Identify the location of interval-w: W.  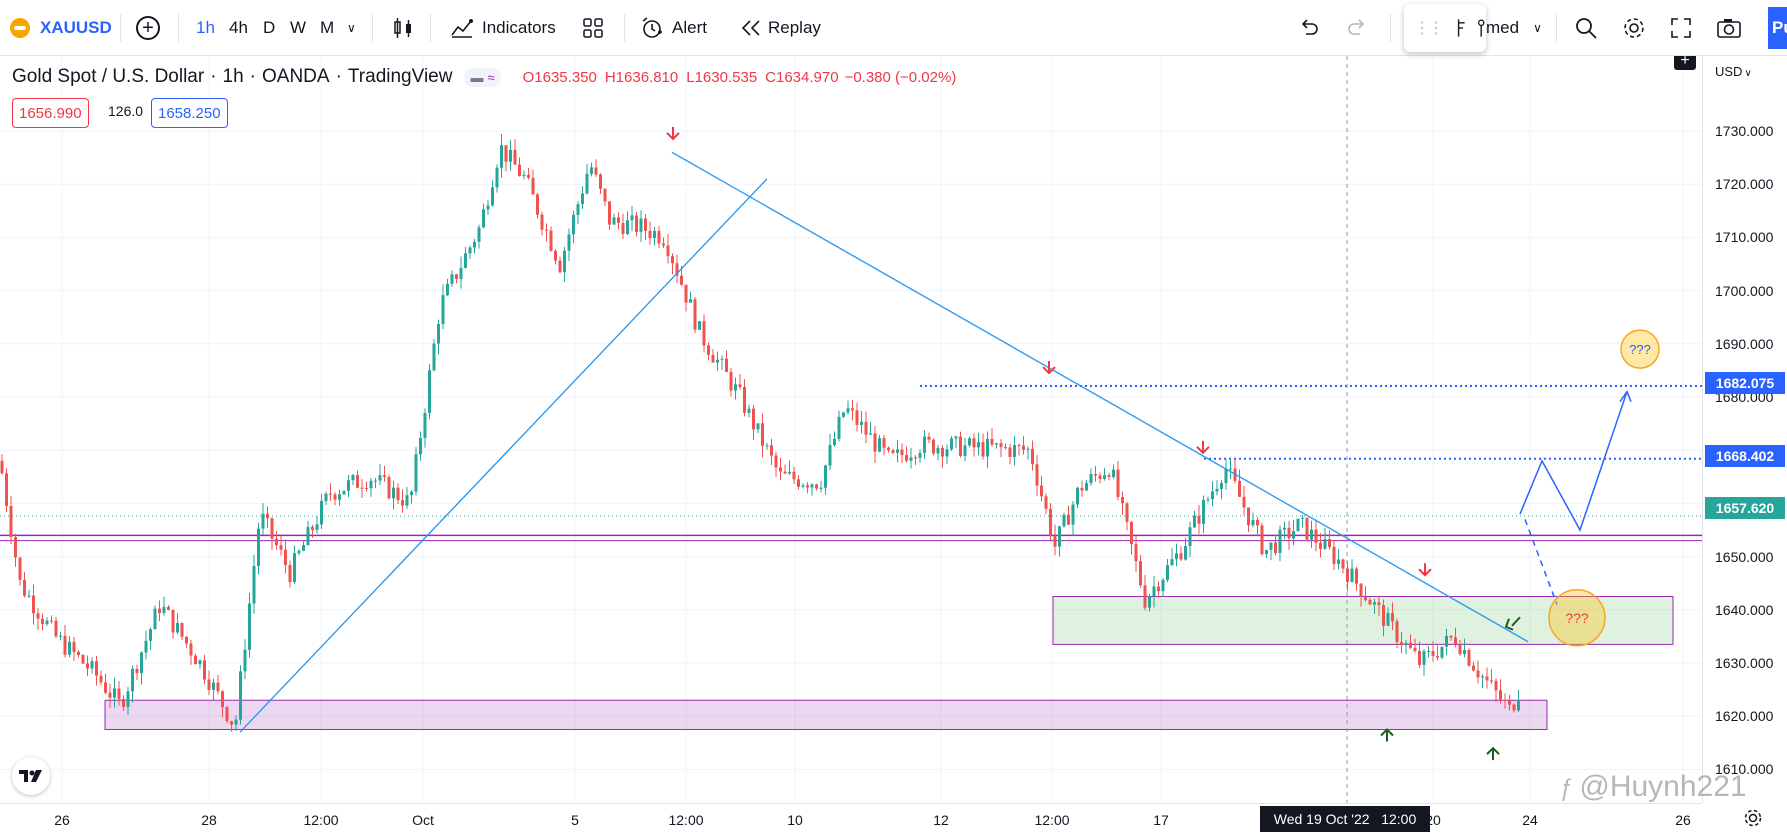
(298, 27).